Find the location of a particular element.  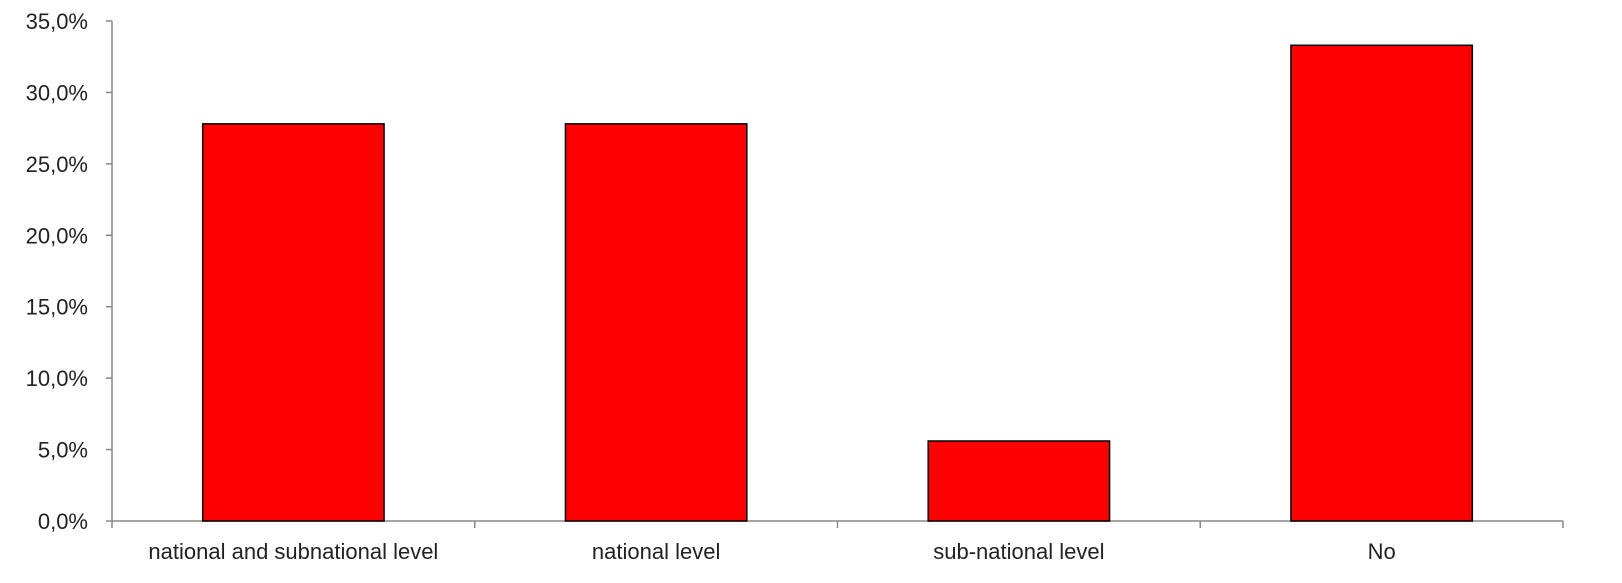

y-tick-label: 10,0% is located at coordinates (57, 378).